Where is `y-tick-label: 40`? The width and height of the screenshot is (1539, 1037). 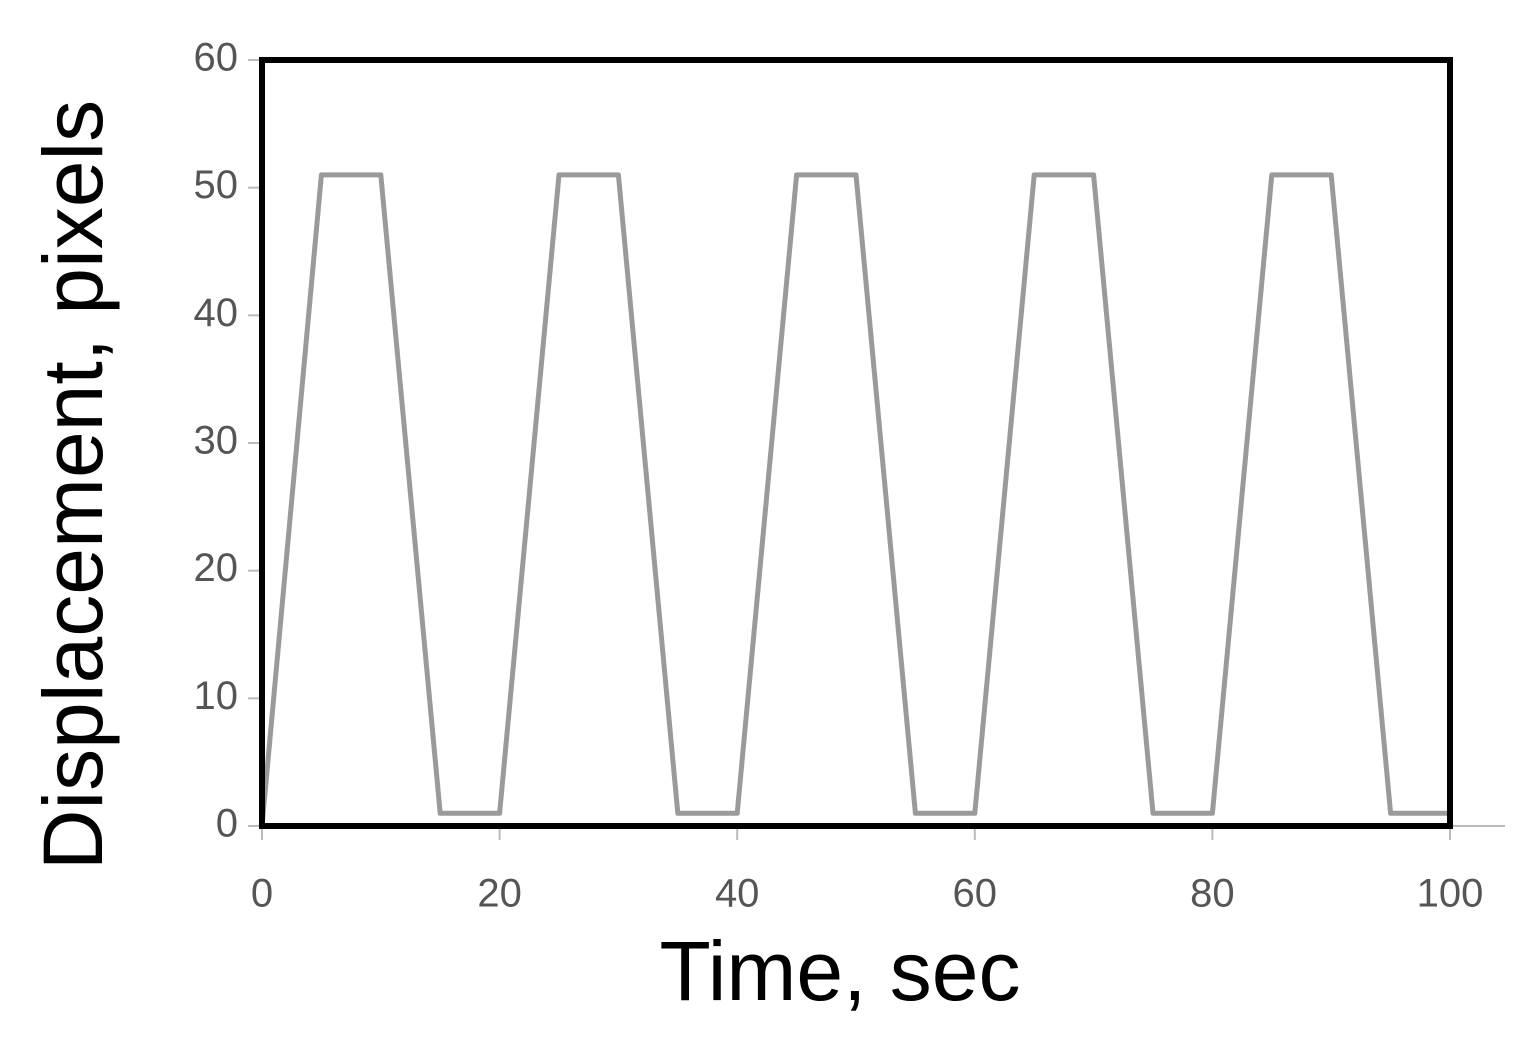 y-tick-label: 40 is located at coordinates (216, 313).